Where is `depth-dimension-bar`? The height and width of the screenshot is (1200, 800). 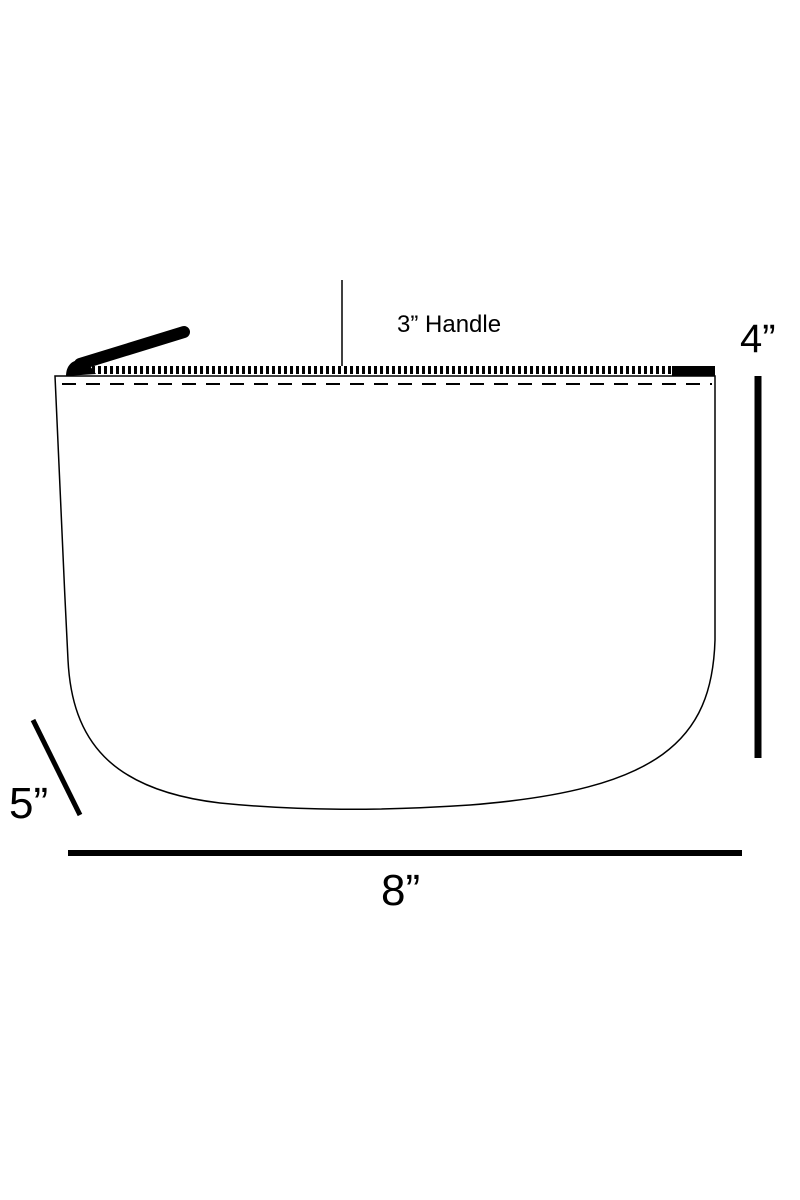
depth-dimension-bar is located at coordinates (56, 767).